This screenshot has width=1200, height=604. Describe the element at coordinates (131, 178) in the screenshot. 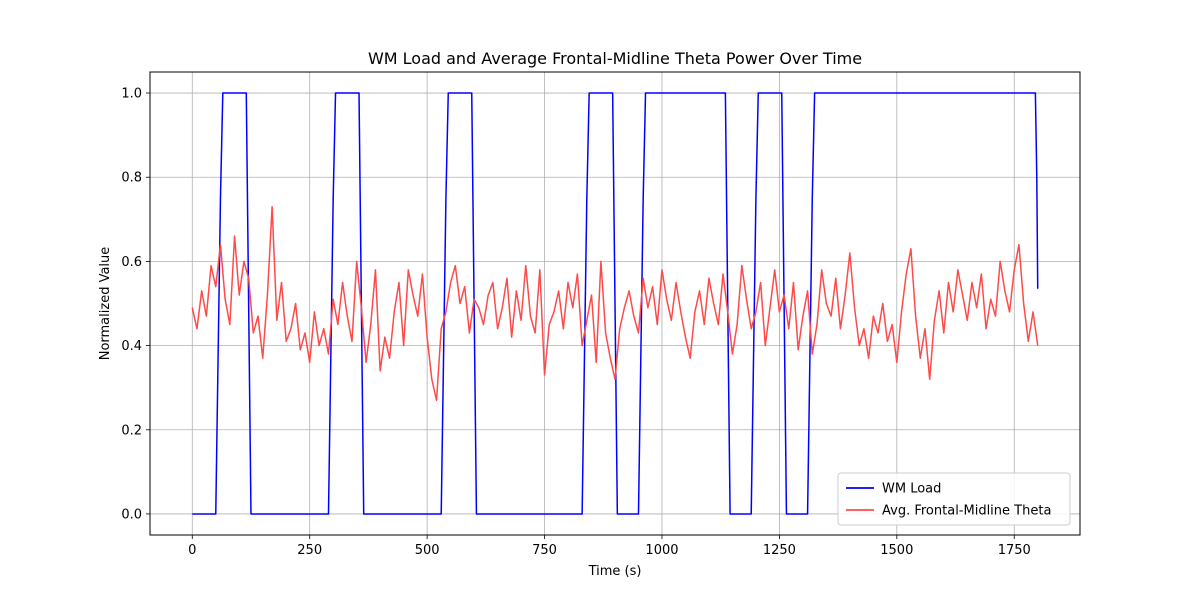

I see `y-tick-label: 0.8` at that location.